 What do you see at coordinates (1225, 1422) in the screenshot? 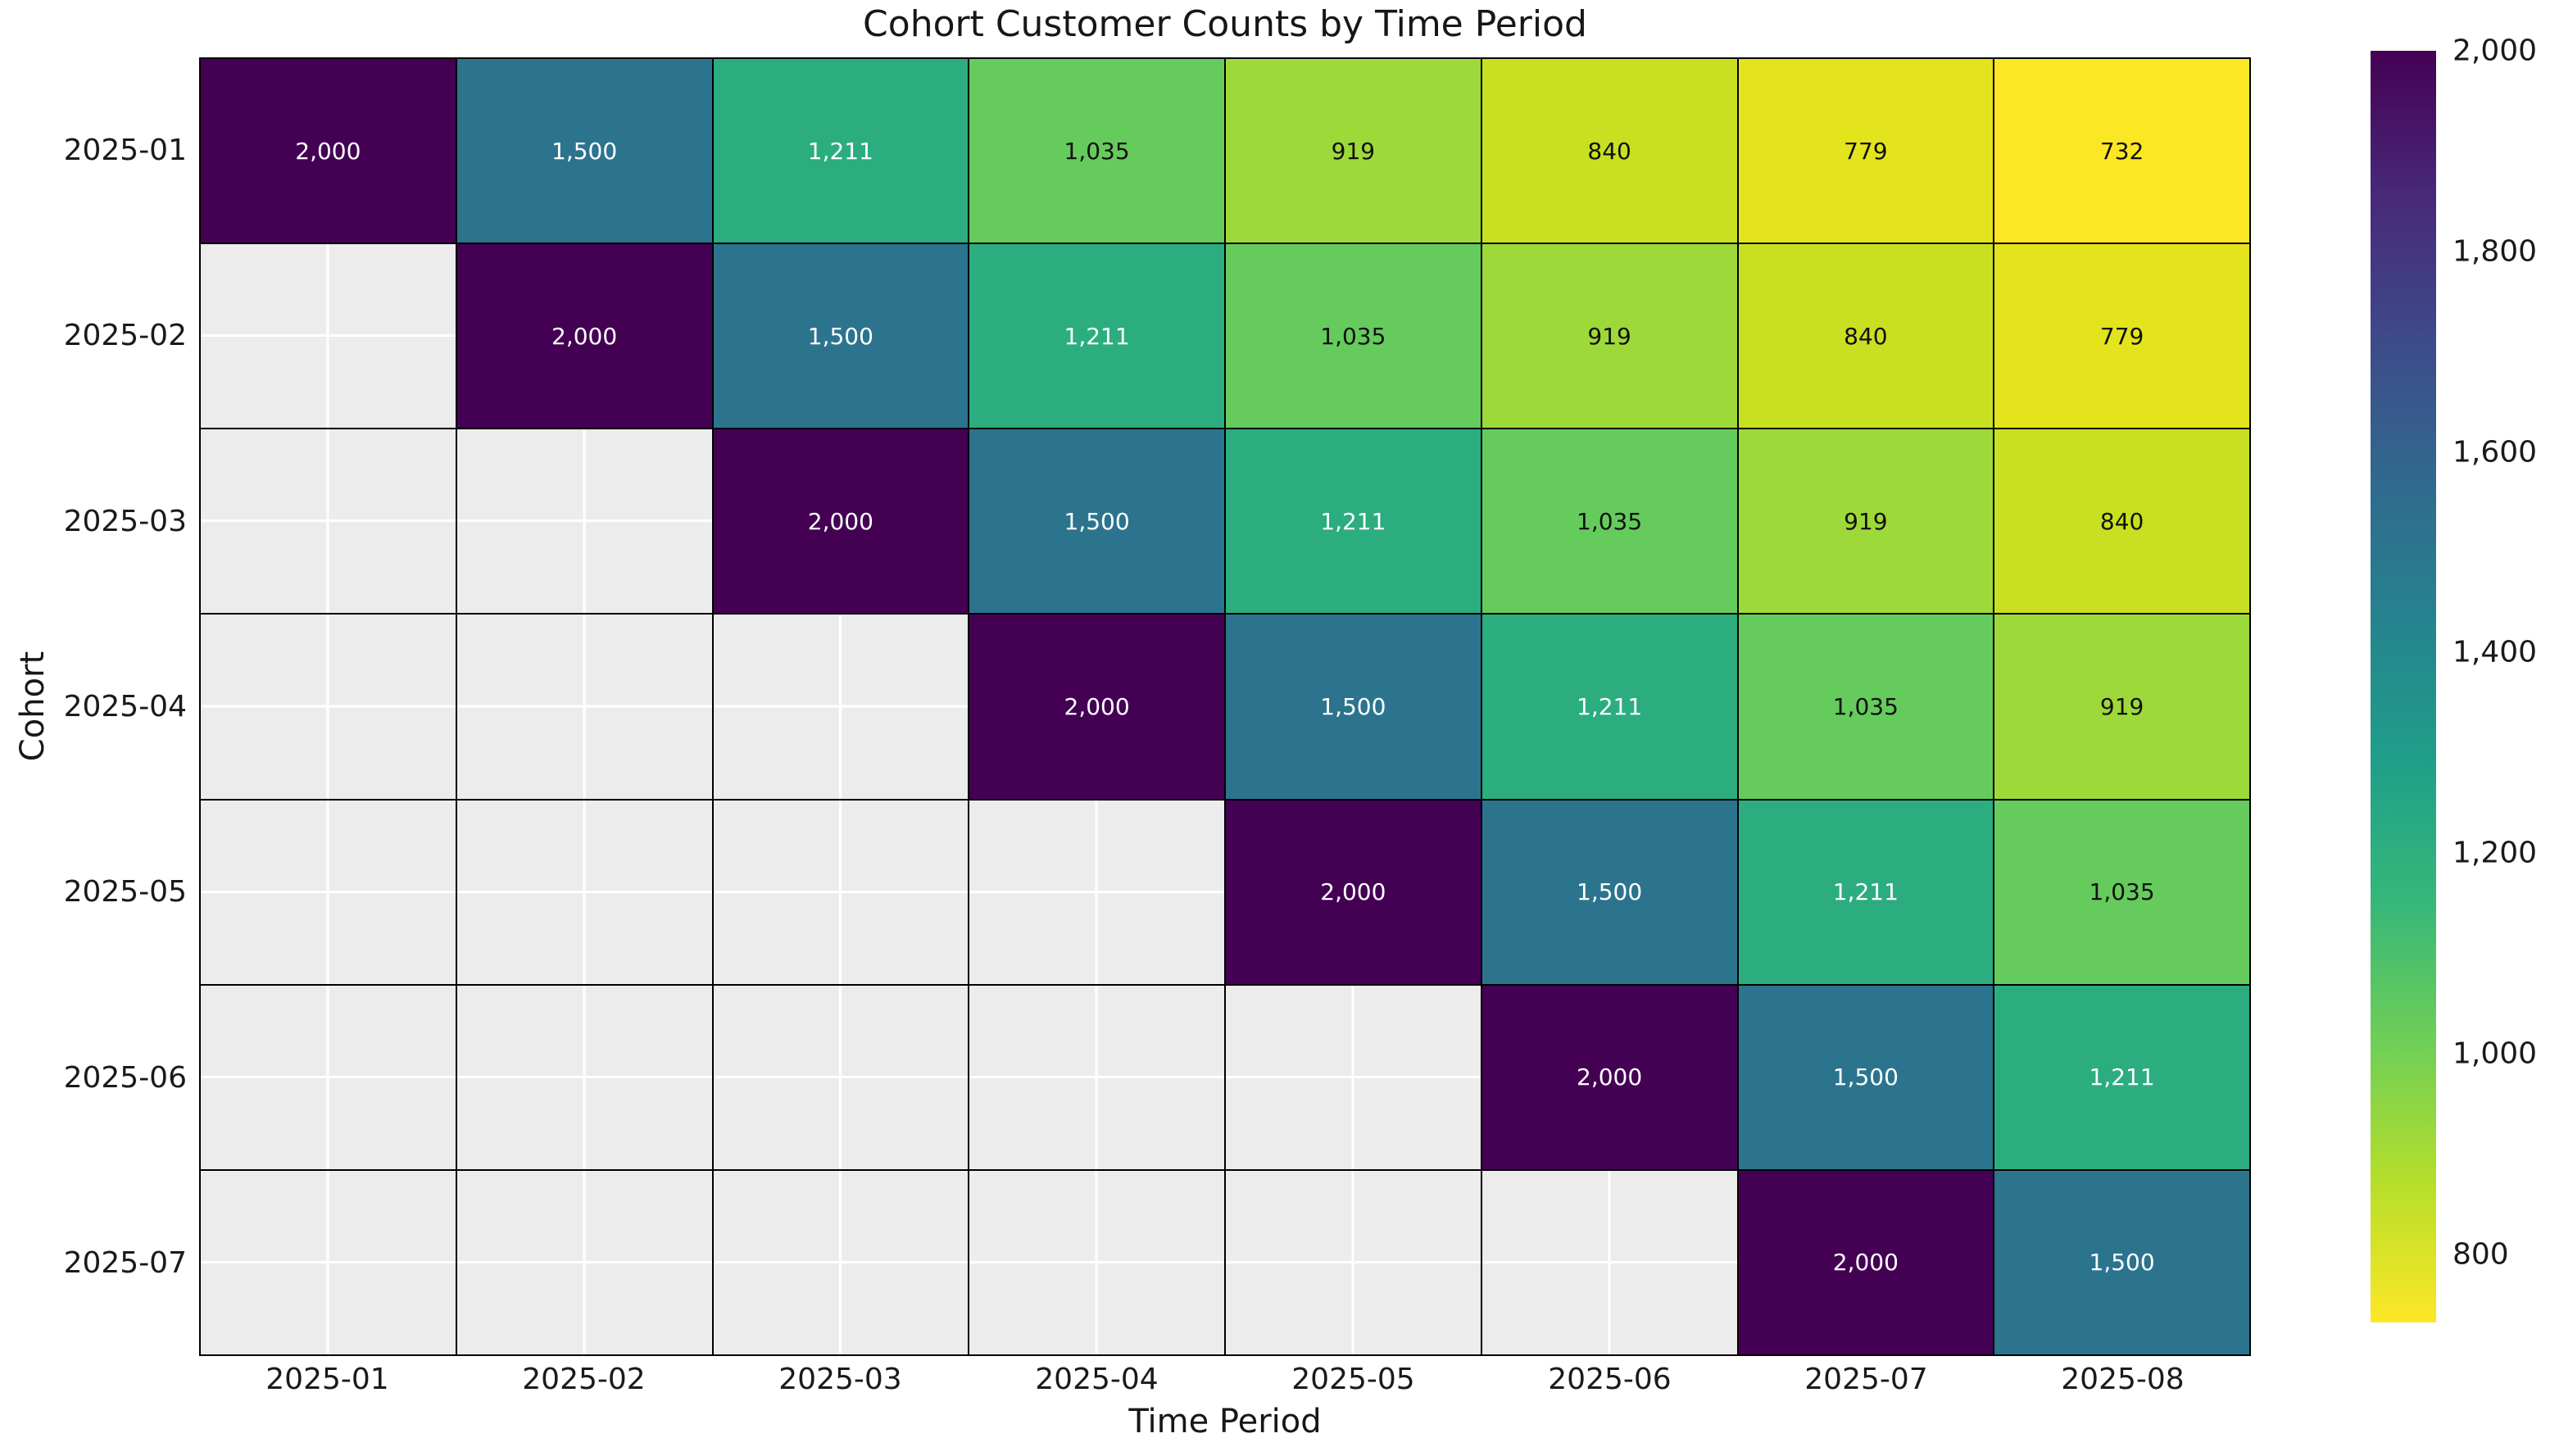
I see `x-axis-label: Time Period` at bounding box center [1225, 1422].